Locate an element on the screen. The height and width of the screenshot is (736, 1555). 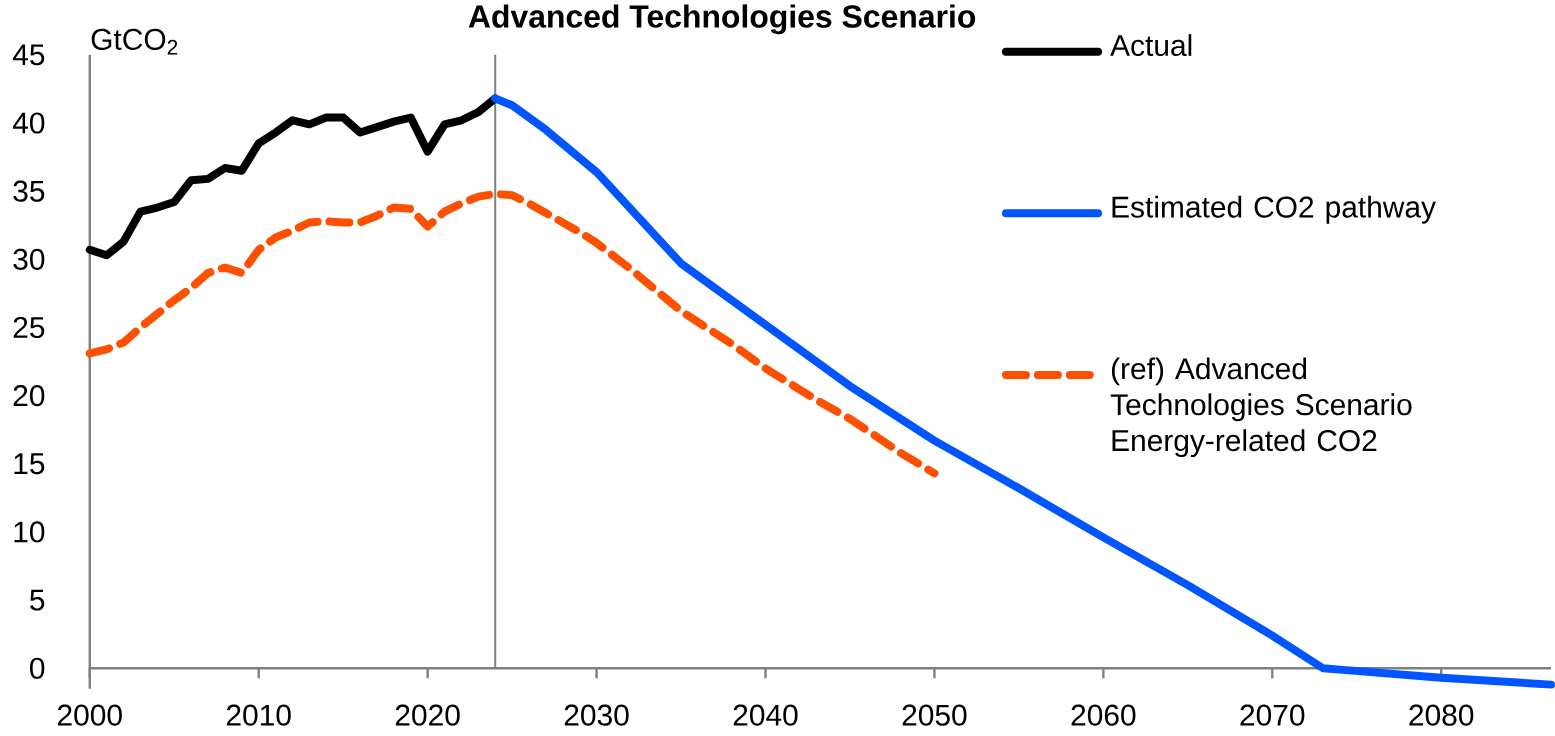
y-tick-label: 5 is located at coordinates (37, 600).